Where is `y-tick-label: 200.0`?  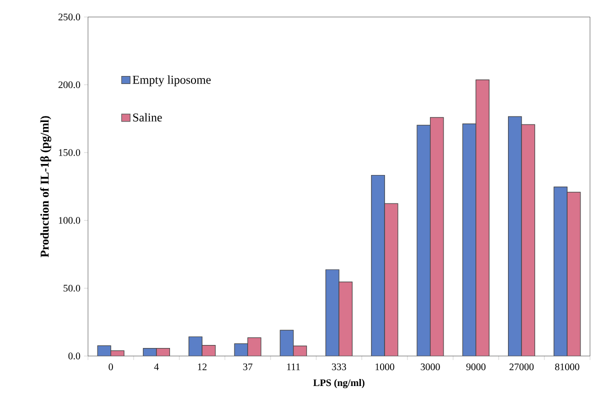 y-tick-label: 200.0 is located at coordinates (69, 84).